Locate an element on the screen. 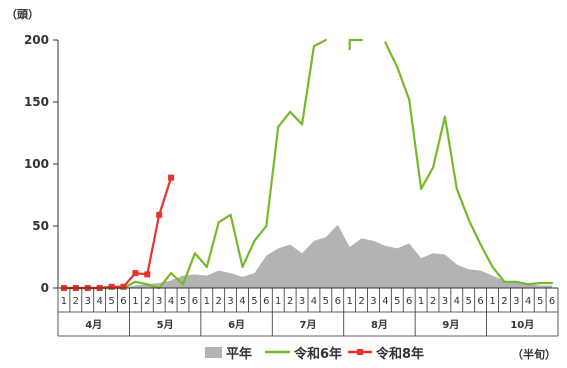 The width and height of the screenshot is (567, 368). y-ticks: 0 50 100 150 200 is located at coordinates (41, 164).